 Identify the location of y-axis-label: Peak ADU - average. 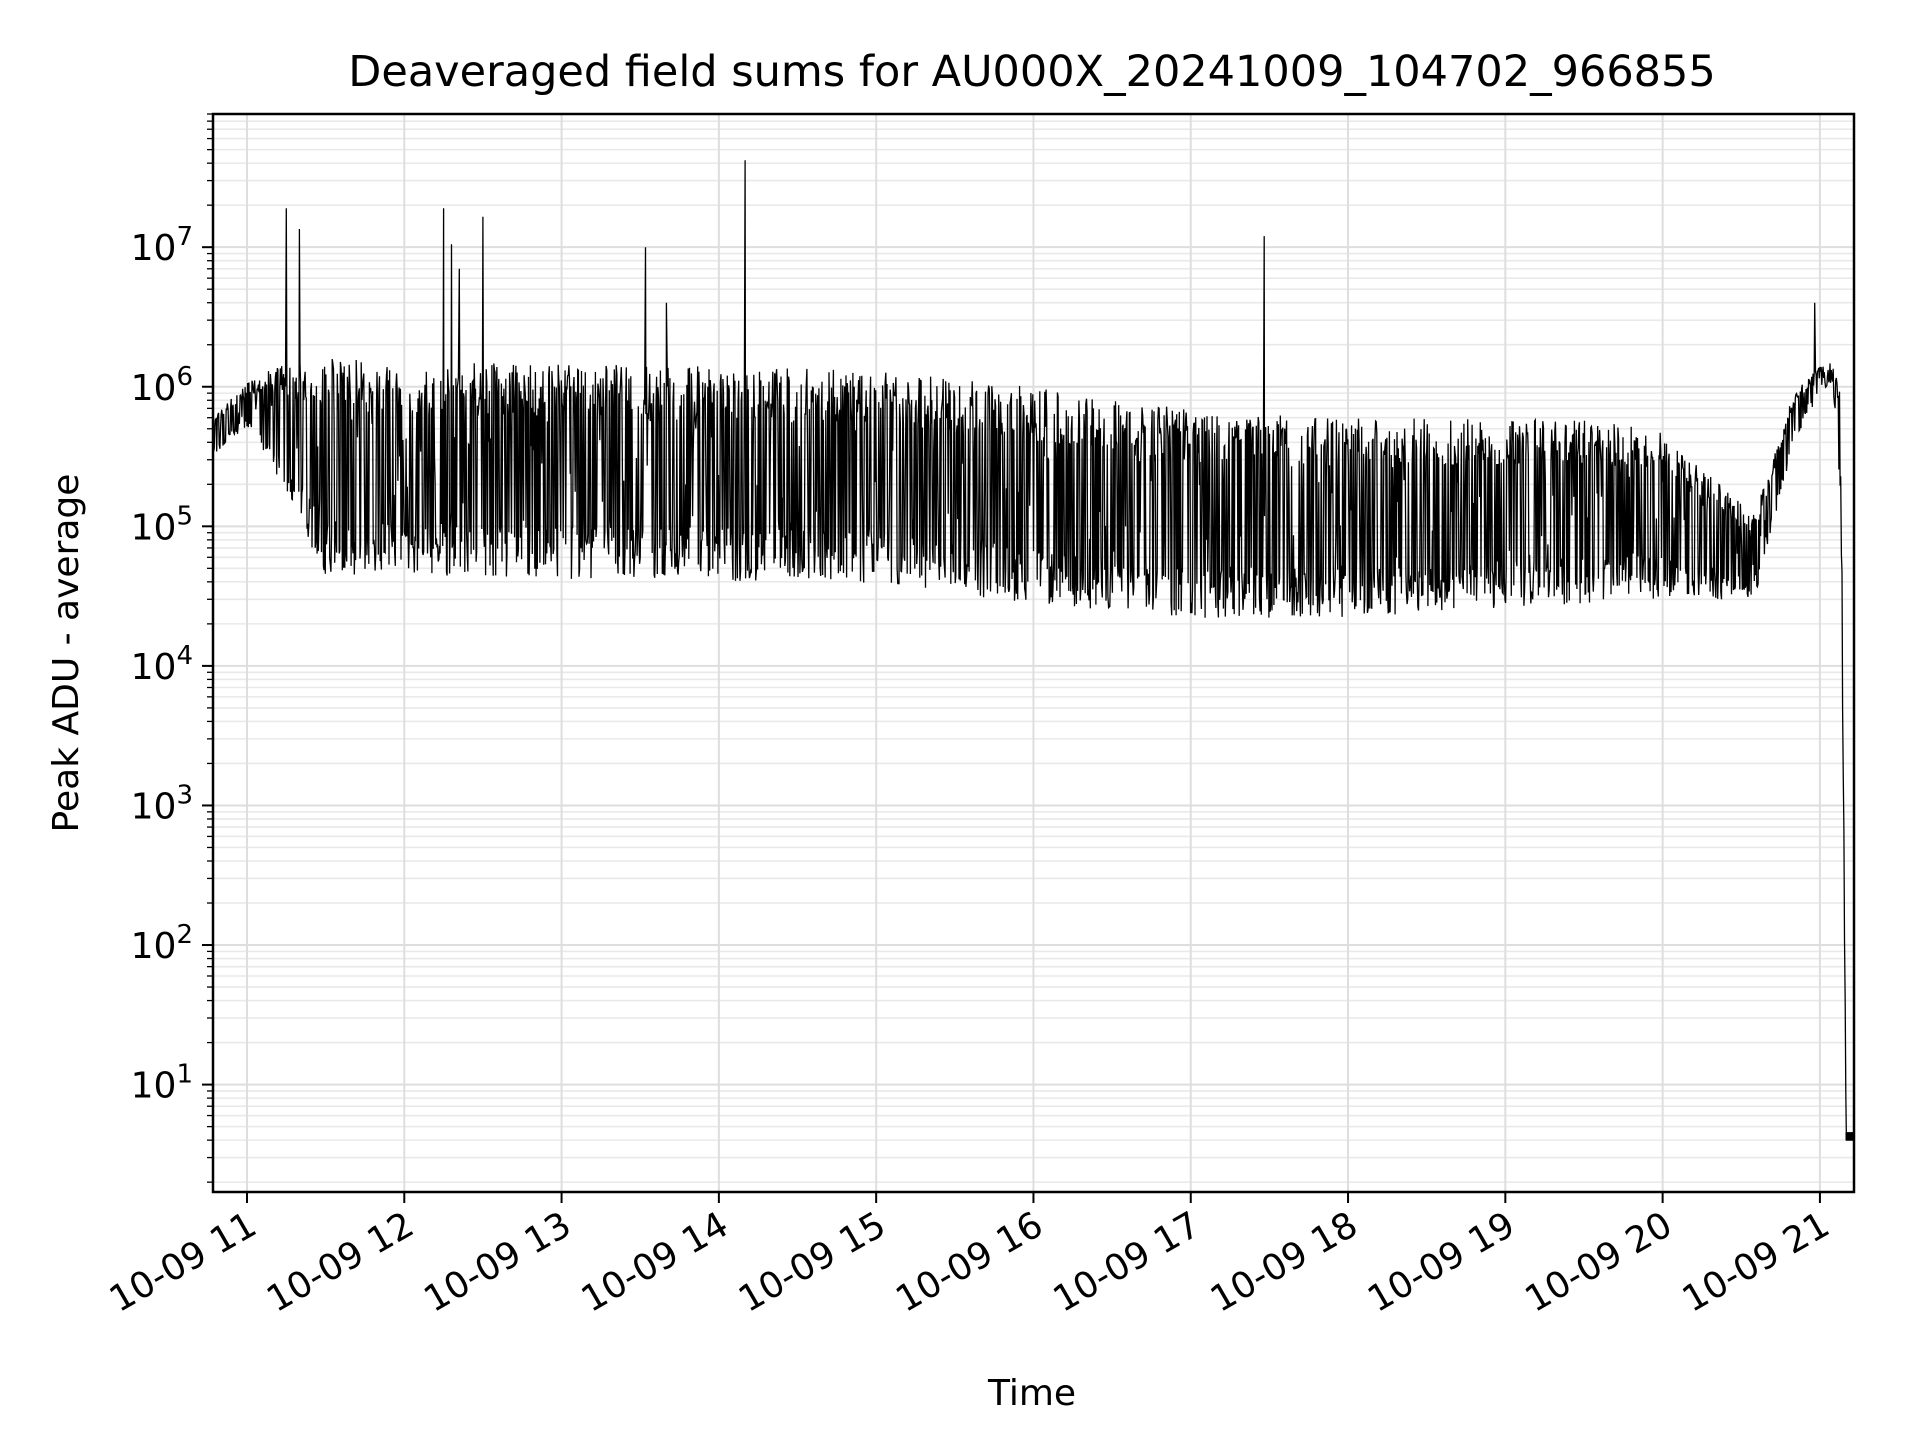
(66, 653).